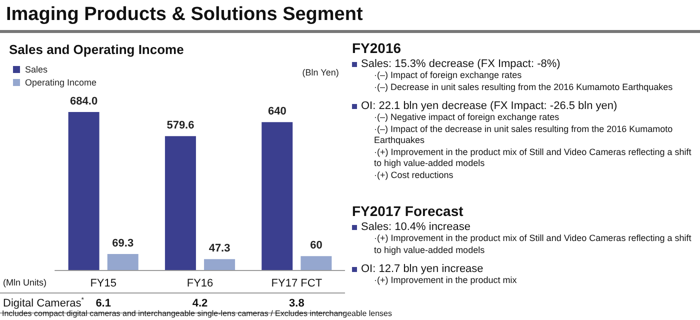  Describe the element at coordinates (96, 49) in the screenshot. I see `chart-subtitle: Sales and Operating Income` at that location.